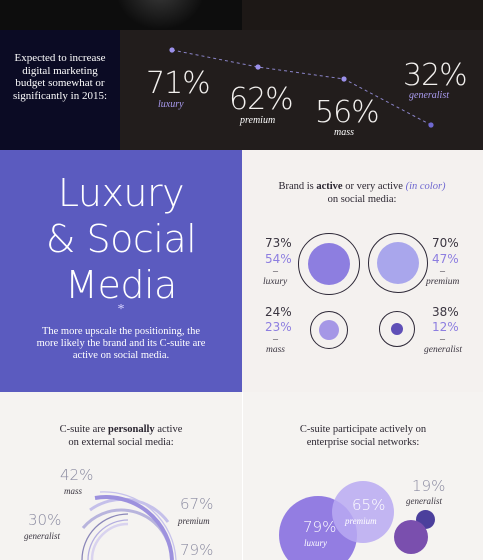 The height and width of the screenshot is (560, 483). I want to click on arc-generalist, so click(109, 541).